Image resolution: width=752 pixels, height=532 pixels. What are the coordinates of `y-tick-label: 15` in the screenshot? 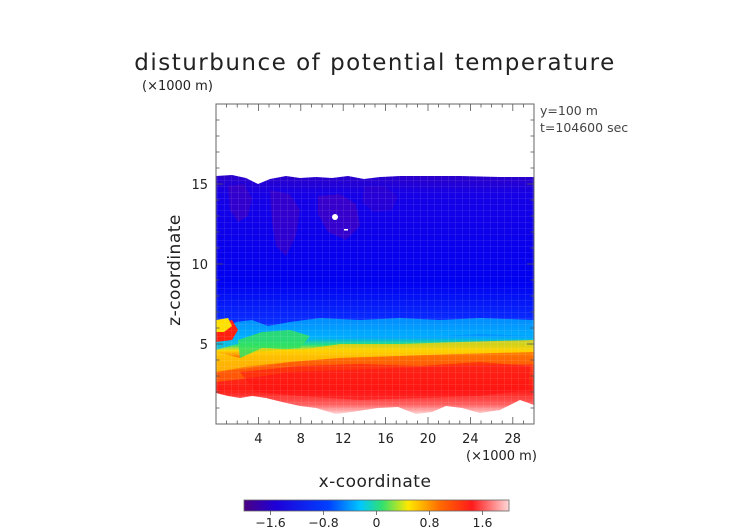 It's located at (199, 185).